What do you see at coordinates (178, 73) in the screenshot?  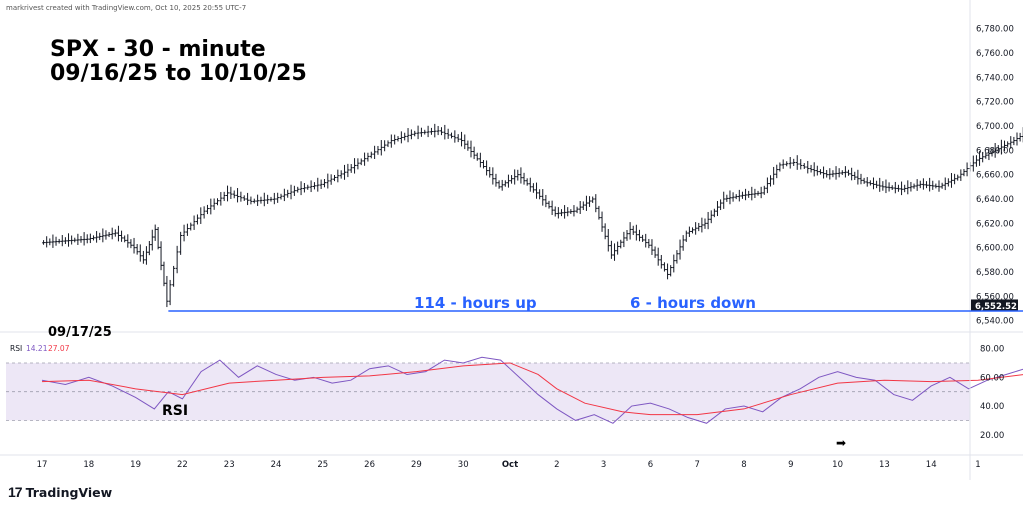 I see `chart-title-line2: 09/16/25 to 10/10/25` at bounding box center [178, 73].